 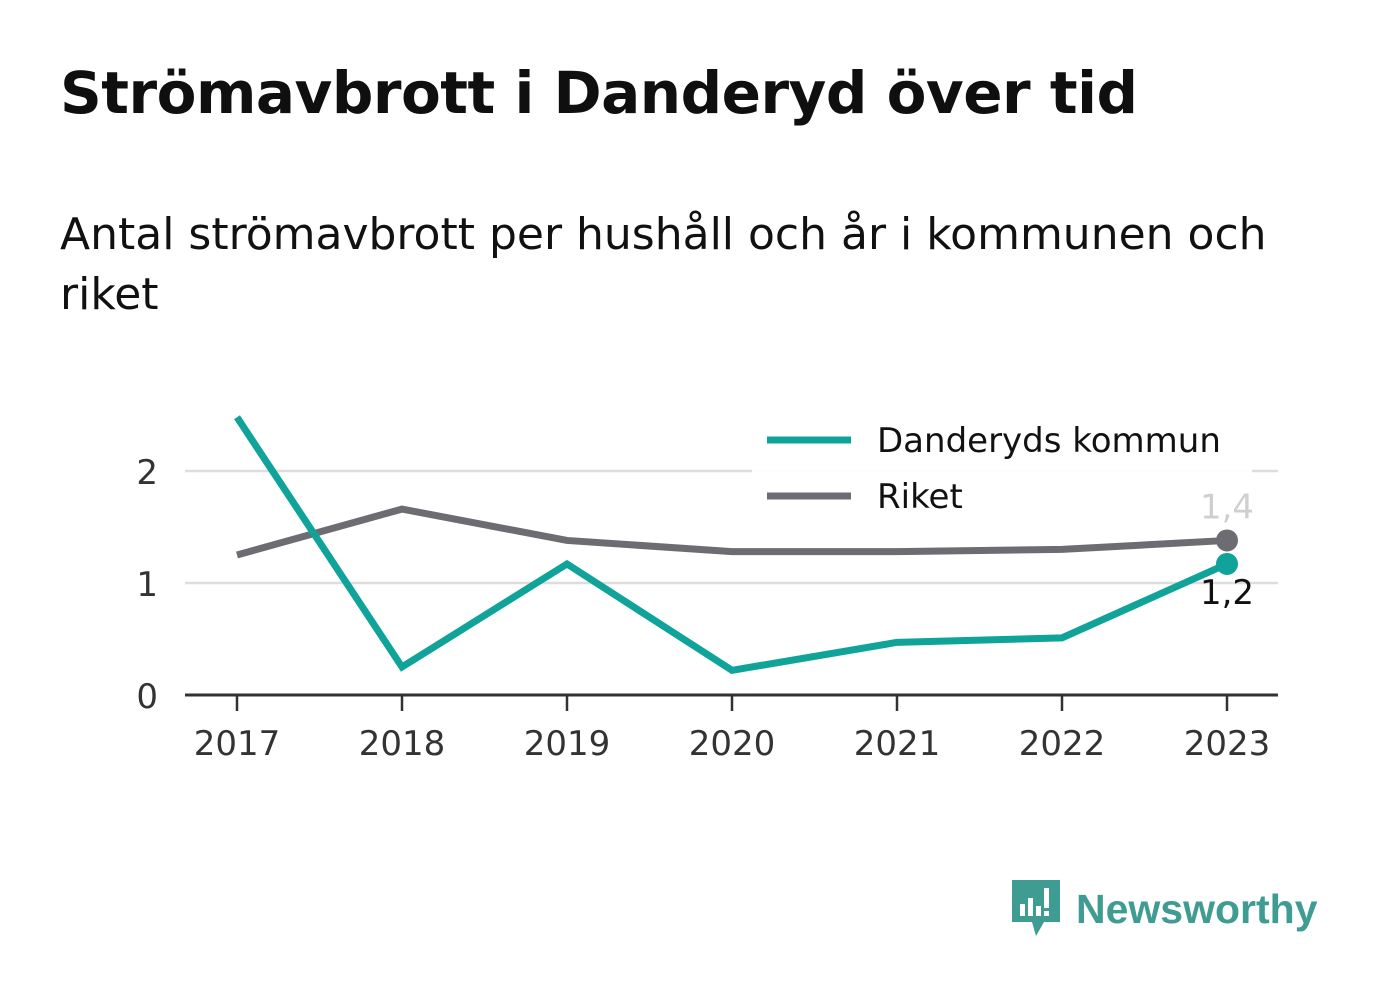 I want to click on brand-name: Newsworthy, so click(x=1197, y=908).